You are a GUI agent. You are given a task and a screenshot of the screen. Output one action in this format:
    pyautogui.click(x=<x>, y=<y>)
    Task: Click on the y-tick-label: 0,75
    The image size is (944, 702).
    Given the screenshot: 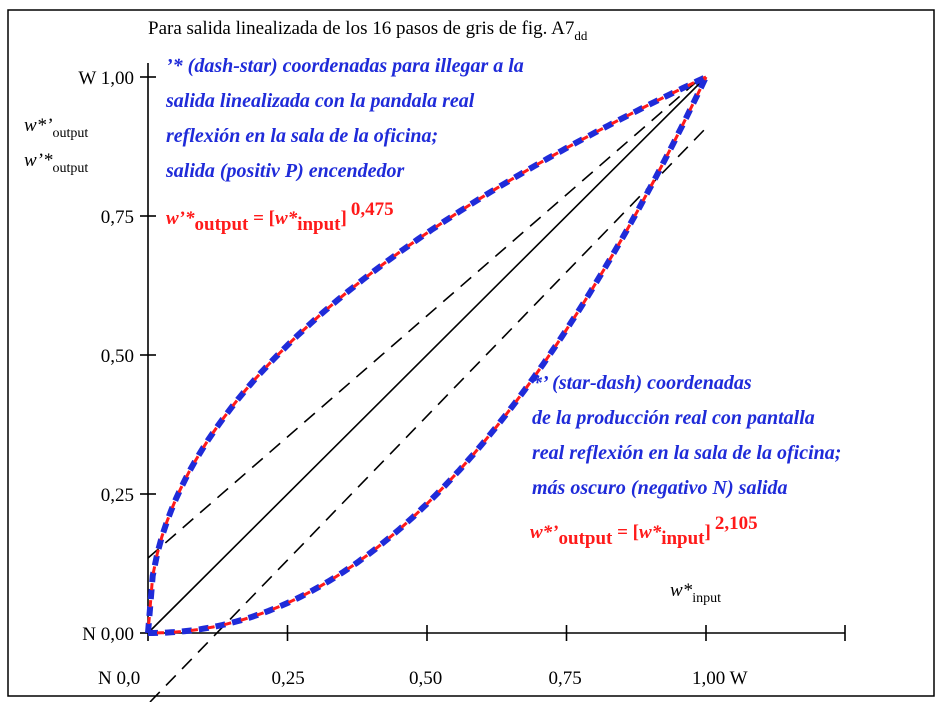 What is the action you would take?
    pyautogui.click(x=117, y=217)
    